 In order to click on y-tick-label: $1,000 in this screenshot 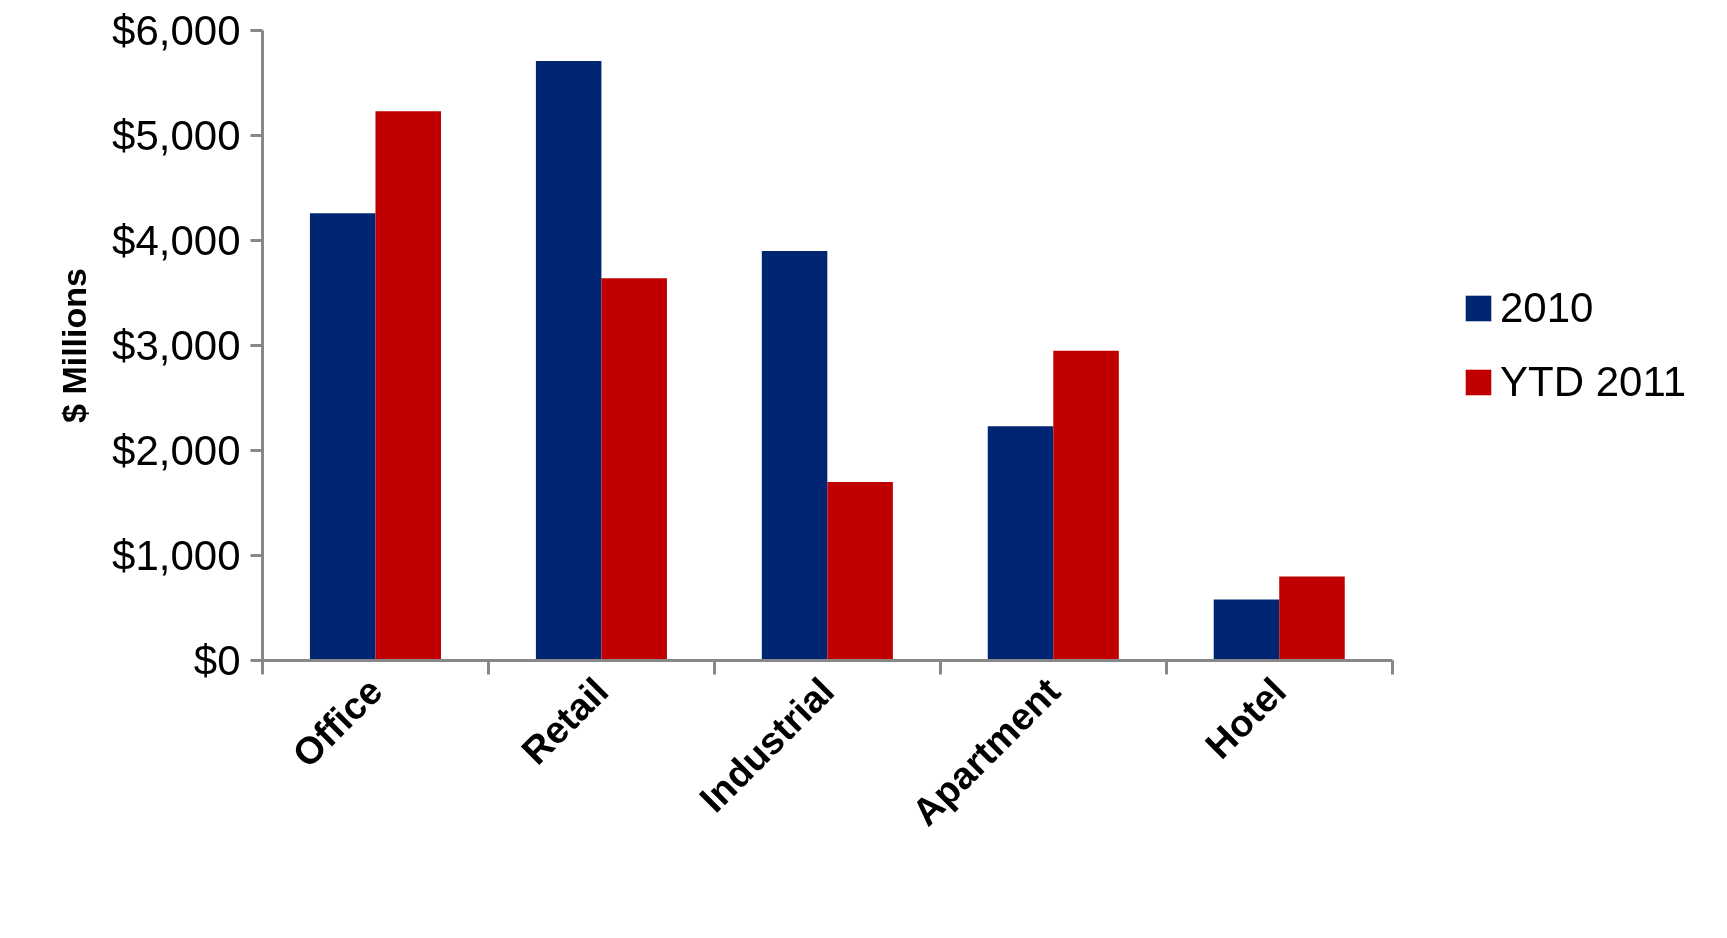, I will do `click(176, 555)`.